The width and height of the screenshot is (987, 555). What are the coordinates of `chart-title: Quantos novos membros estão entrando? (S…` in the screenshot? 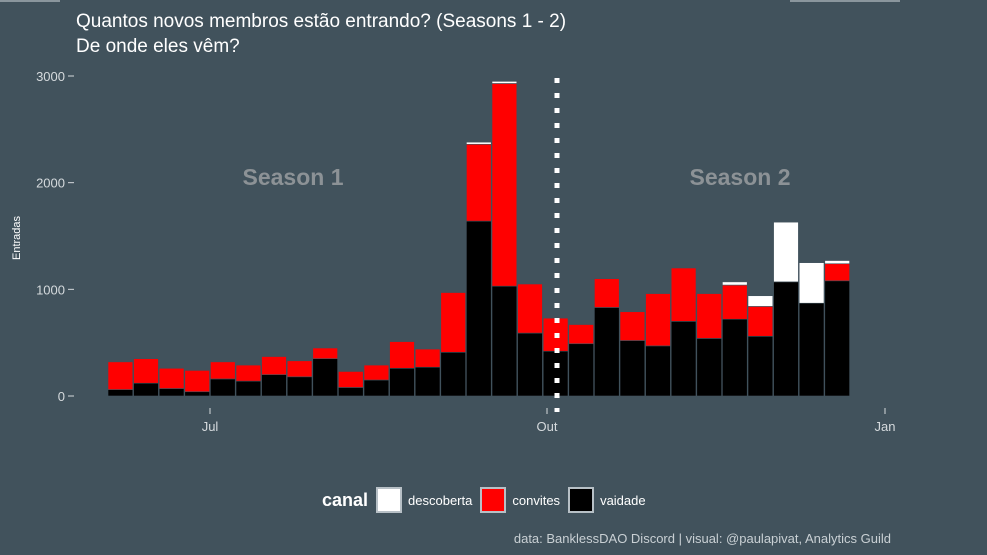 It's located at (321, 21).